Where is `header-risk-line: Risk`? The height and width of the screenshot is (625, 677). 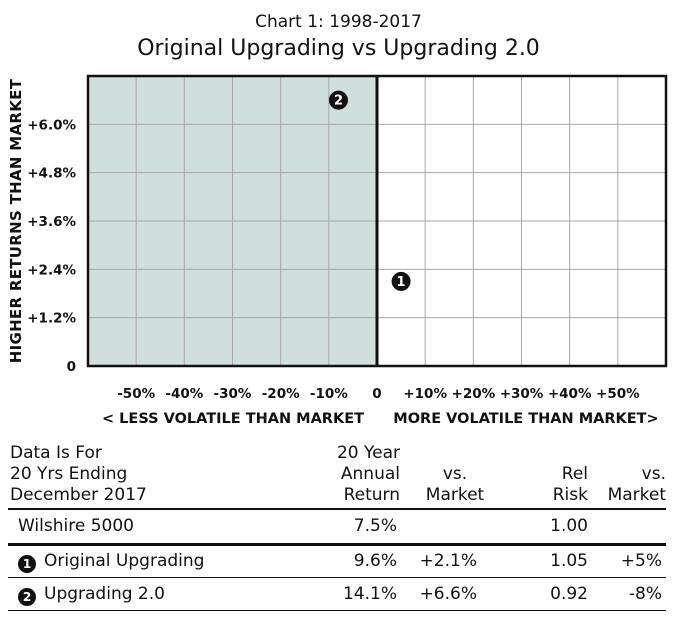 header-risk-line: Risk is located at coordinates (570, 495).